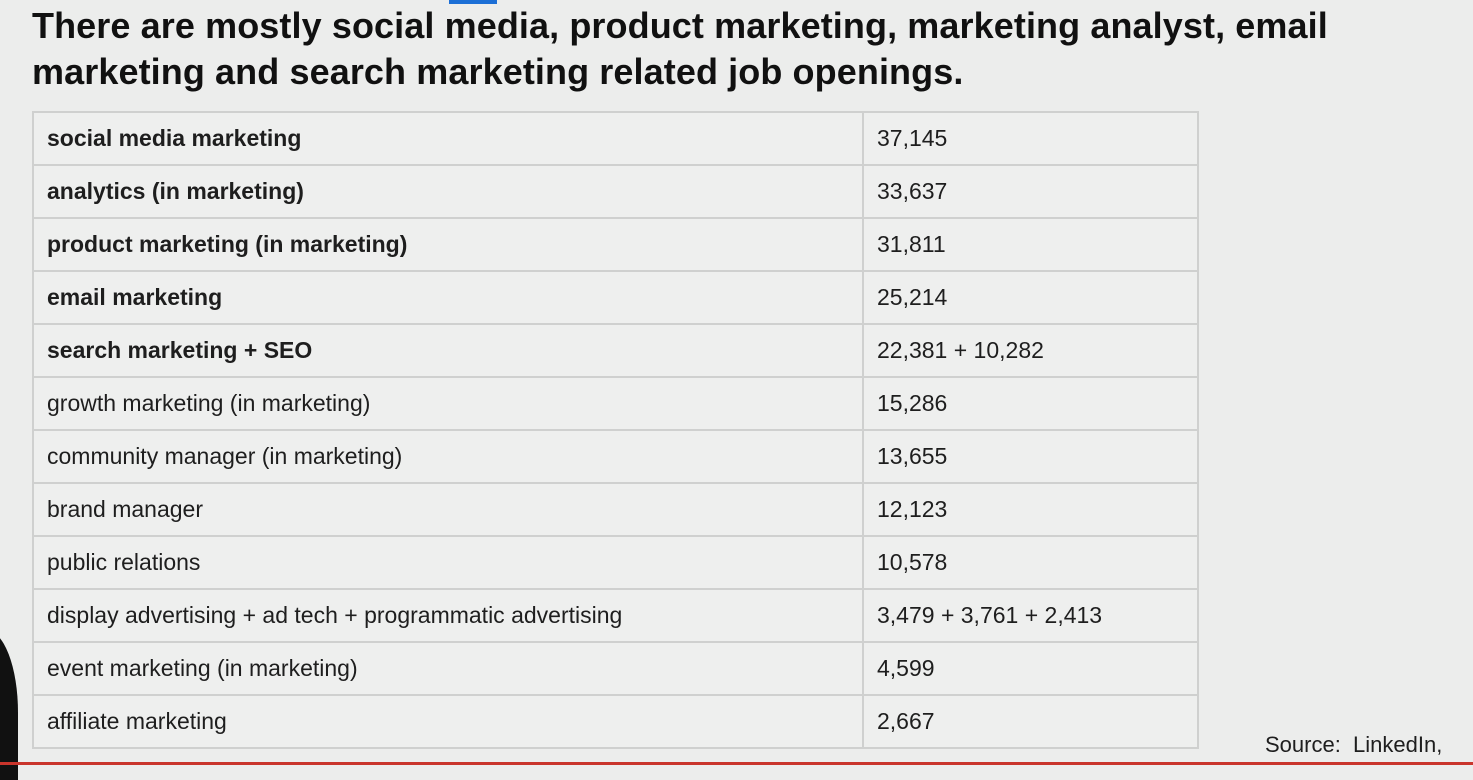 The height and width of the screenshot is (780, 1473). I want to click on job-category-cell: affiliate marketing, so click(448, 721).